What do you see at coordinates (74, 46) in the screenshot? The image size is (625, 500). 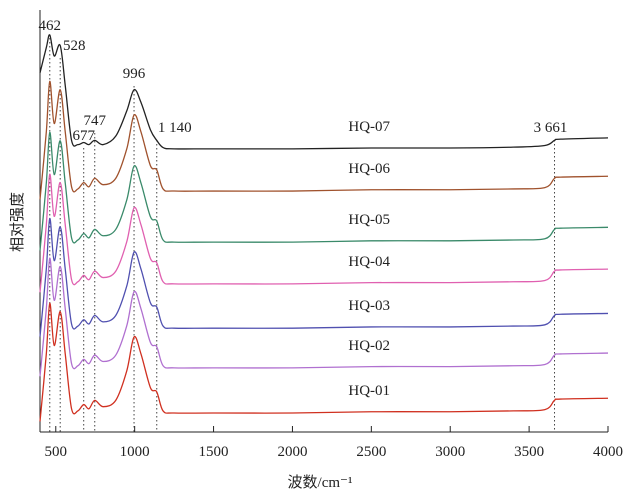 I see `peak-label: 528` at bounding box center [74, 46].